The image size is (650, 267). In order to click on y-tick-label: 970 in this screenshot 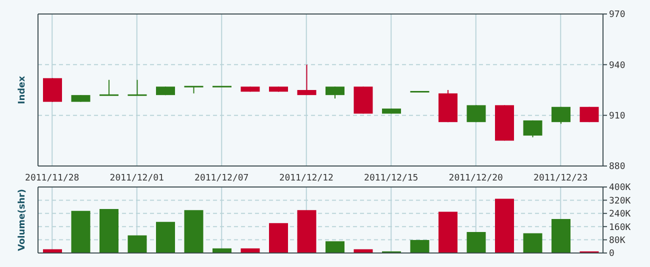, I will do `click(617, 15)`.